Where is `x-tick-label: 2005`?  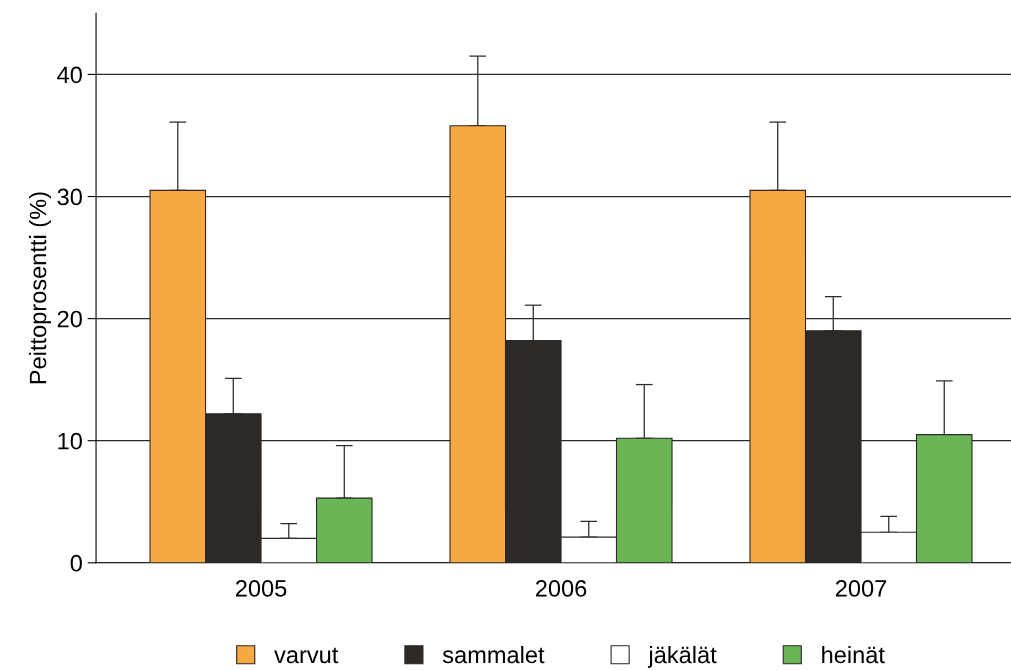 x-tick-label: 2005 is located at coordinates (261, 588).